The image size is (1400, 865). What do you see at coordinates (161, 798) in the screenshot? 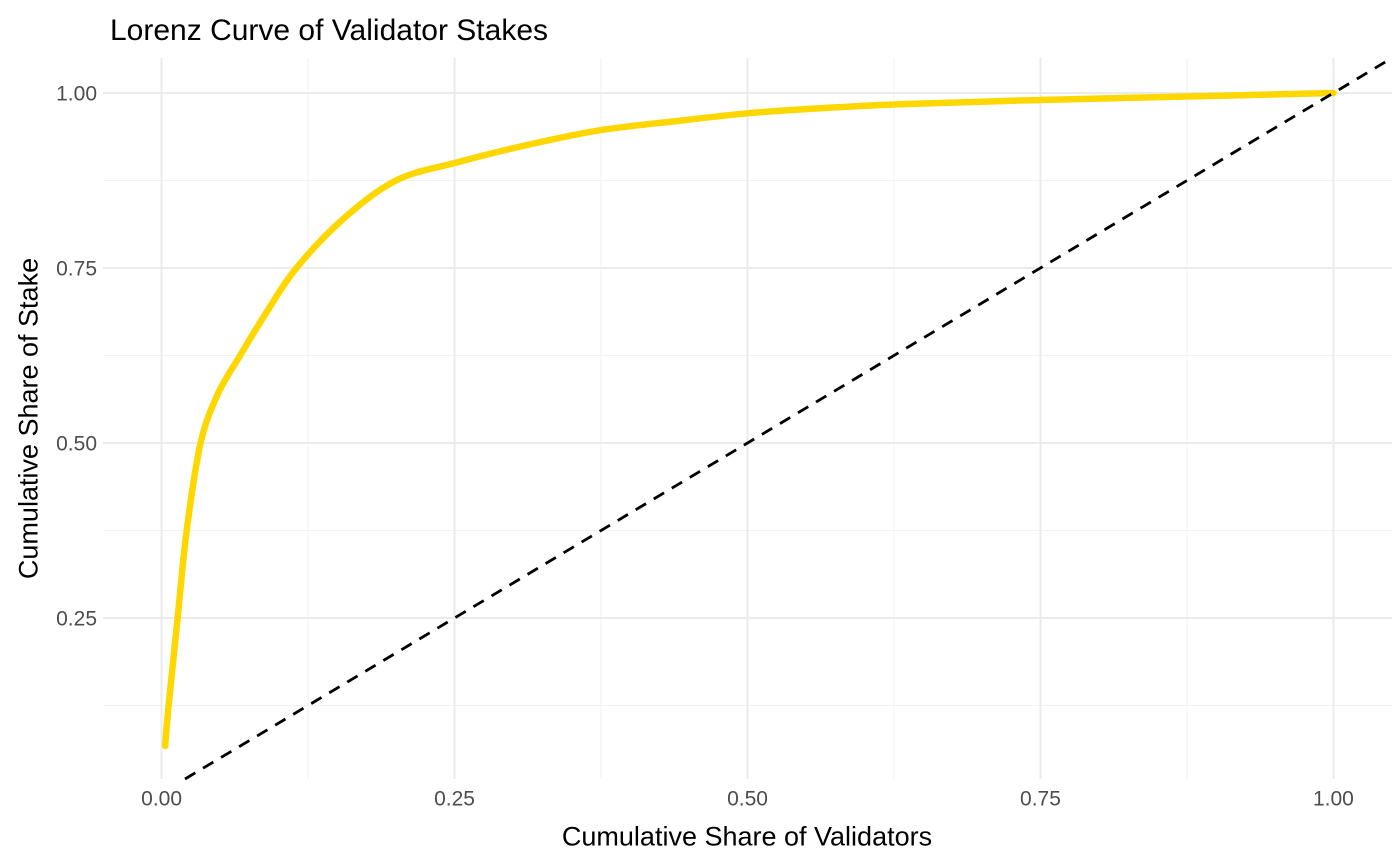
I see `x-tick-label: 0.00` at bounding box center [161, 798].